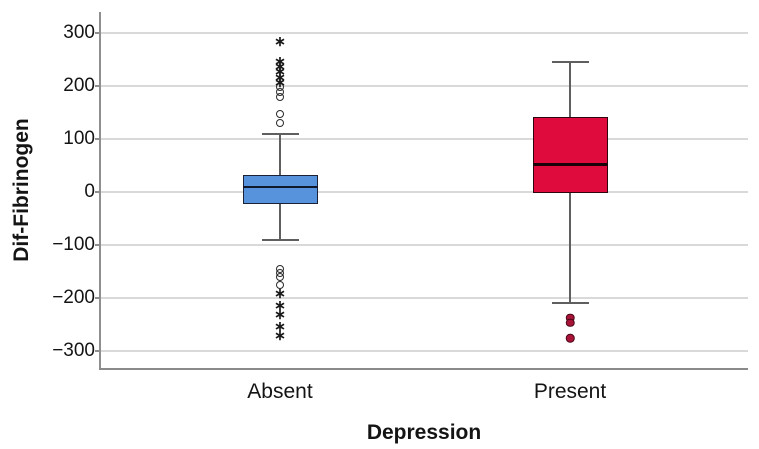 This screenshot has width=759, height=449. What do you see at coordinates (89, 192) in the screenshot?
I see `y-tick-label: 0` at bounding box center [89, 192].